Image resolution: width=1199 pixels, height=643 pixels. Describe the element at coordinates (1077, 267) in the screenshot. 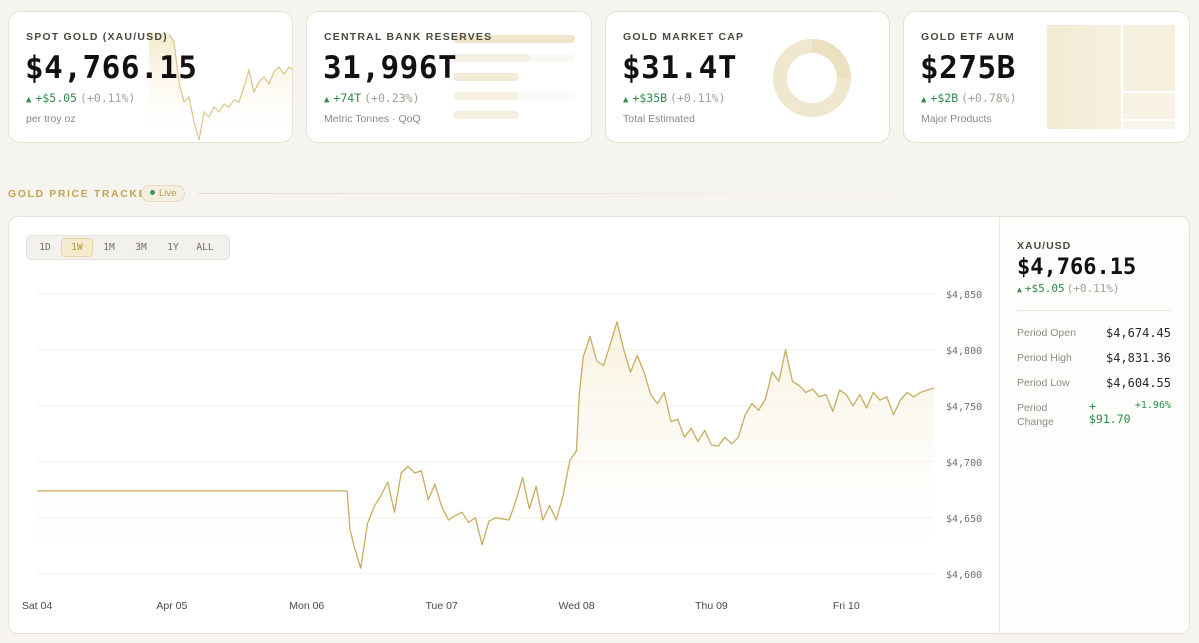

I see `current-price: $4,766.15` at that location.